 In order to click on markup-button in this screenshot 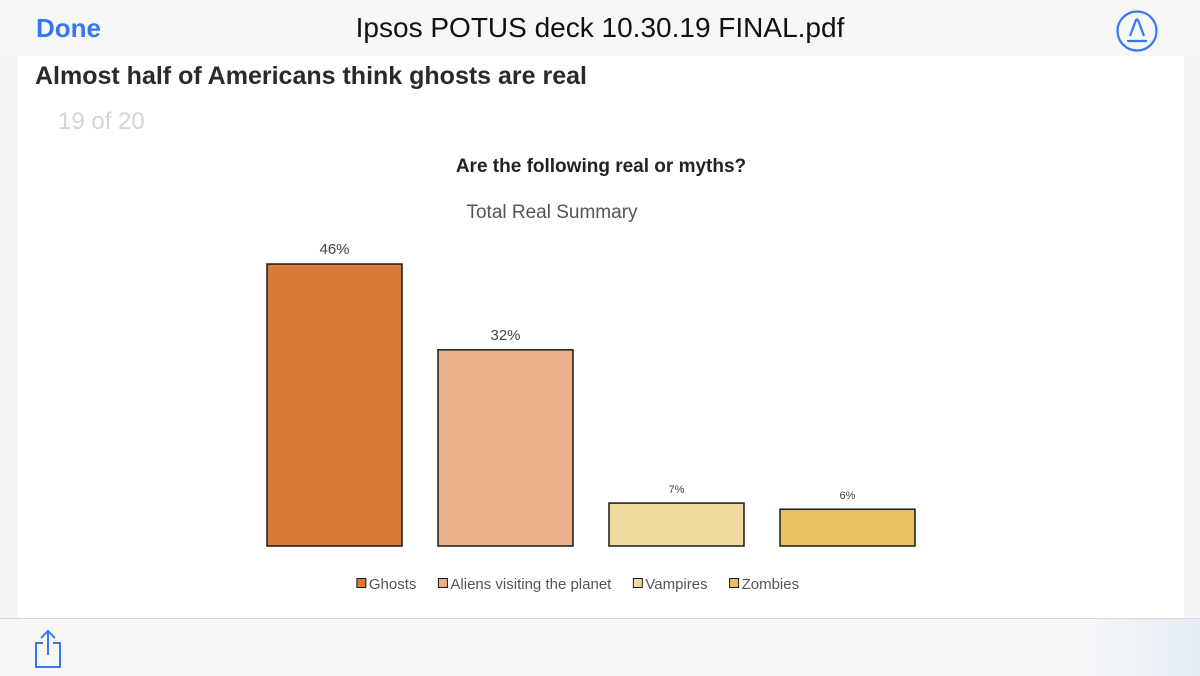, I will do `click(1137, 31)`.